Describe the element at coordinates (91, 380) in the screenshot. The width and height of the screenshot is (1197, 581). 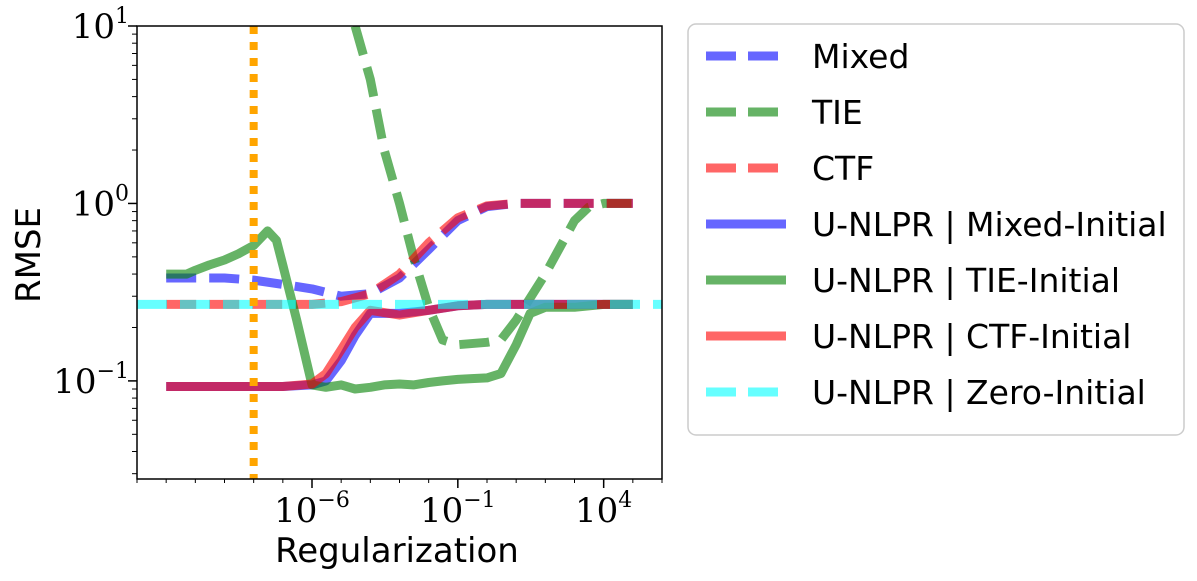
I see `y-tick-label: 10⁻¹` at that location.